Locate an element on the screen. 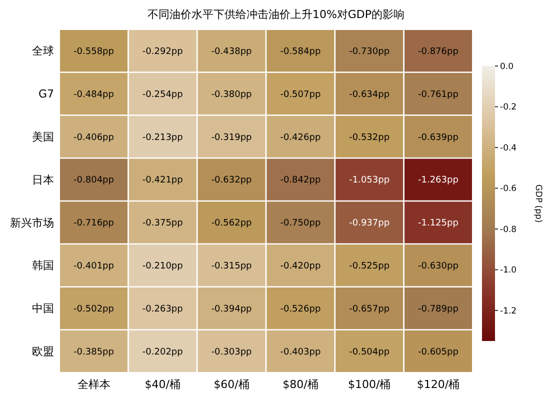 The width and height of the screenshot is (550, 411). data-label: -0.750pp is located at coordinates (300, 223).